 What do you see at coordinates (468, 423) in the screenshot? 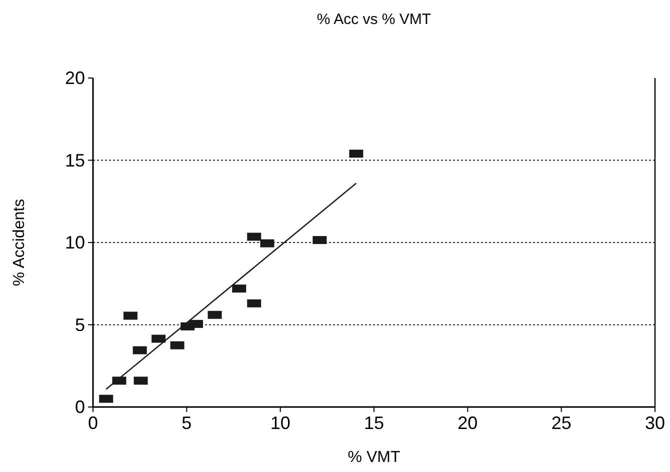
I see `x-tick-label: 20` at bounding box center [468, 423].